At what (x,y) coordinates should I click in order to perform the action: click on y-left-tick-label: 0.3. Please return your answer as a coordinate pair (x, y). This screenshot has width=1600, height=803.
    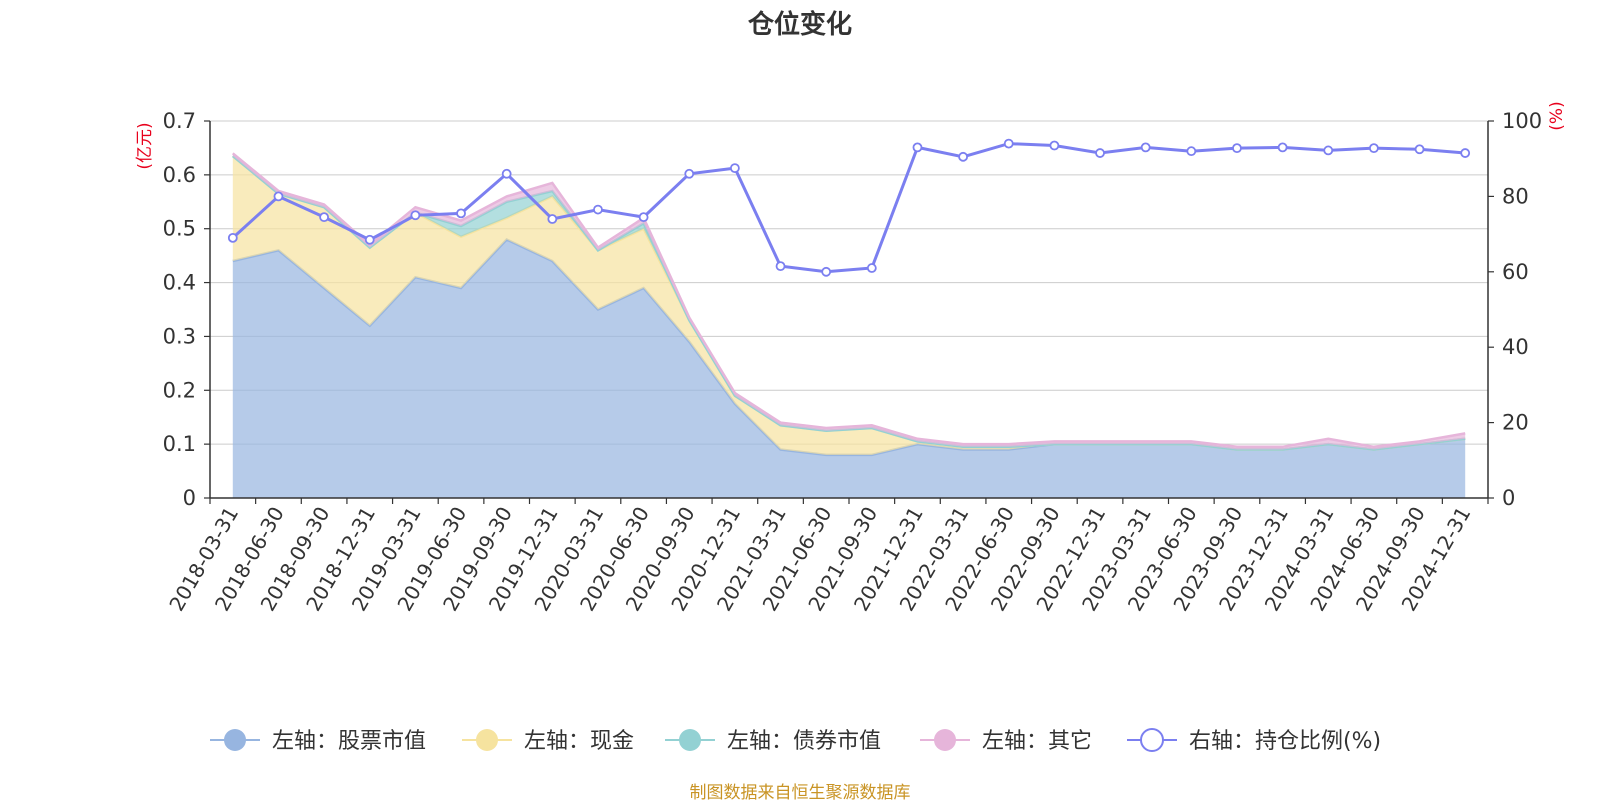
    Looking at the image, I should click on (179, 336).